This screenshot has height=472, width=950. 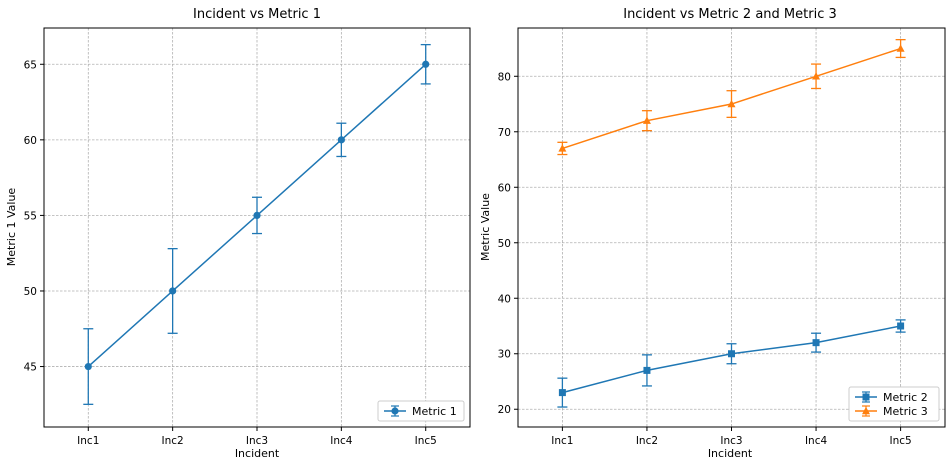 I want to click on chart-2-y-axis-label: Metric Value, so click(x=485, y=227).